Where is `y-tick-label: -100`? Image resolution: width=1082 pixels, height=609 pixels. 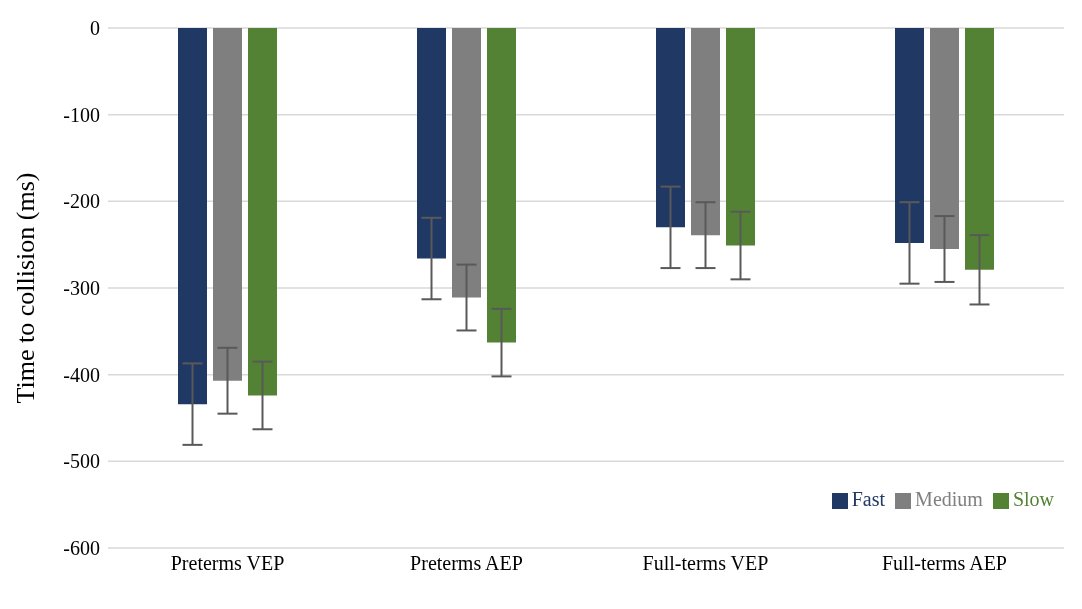 y-tick-label: -100 is located at coordinates (81, 114).